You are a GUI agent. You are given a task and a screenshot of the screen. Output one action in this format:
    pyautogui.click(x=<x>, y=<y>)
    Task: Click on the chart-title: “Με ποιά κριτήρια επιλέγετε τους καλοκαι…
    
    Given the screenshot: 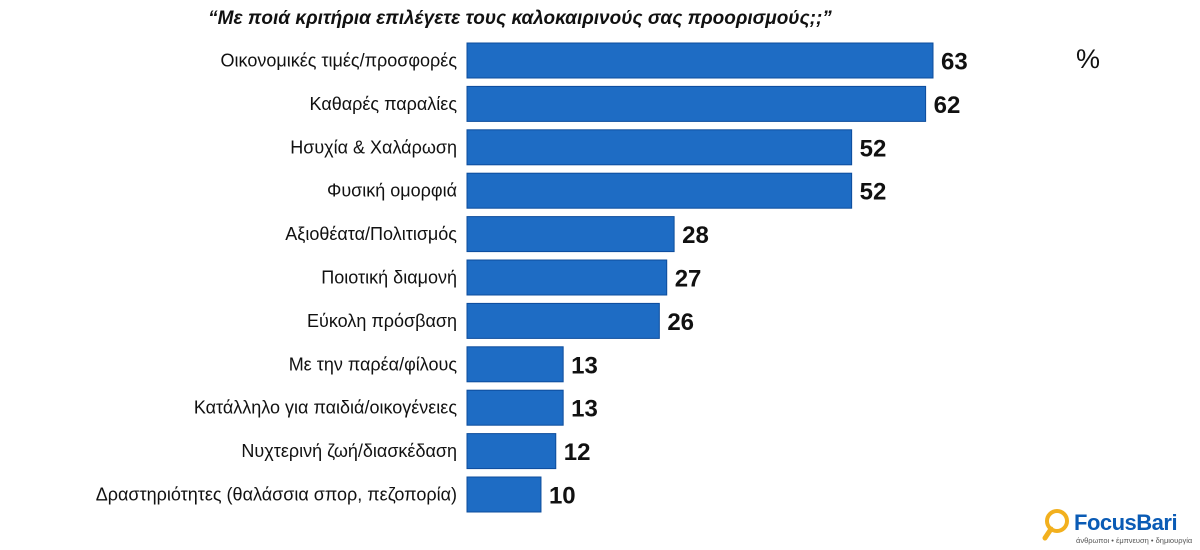 What is the action you would take?
    pyautogui.click(x=520, y=18)
    